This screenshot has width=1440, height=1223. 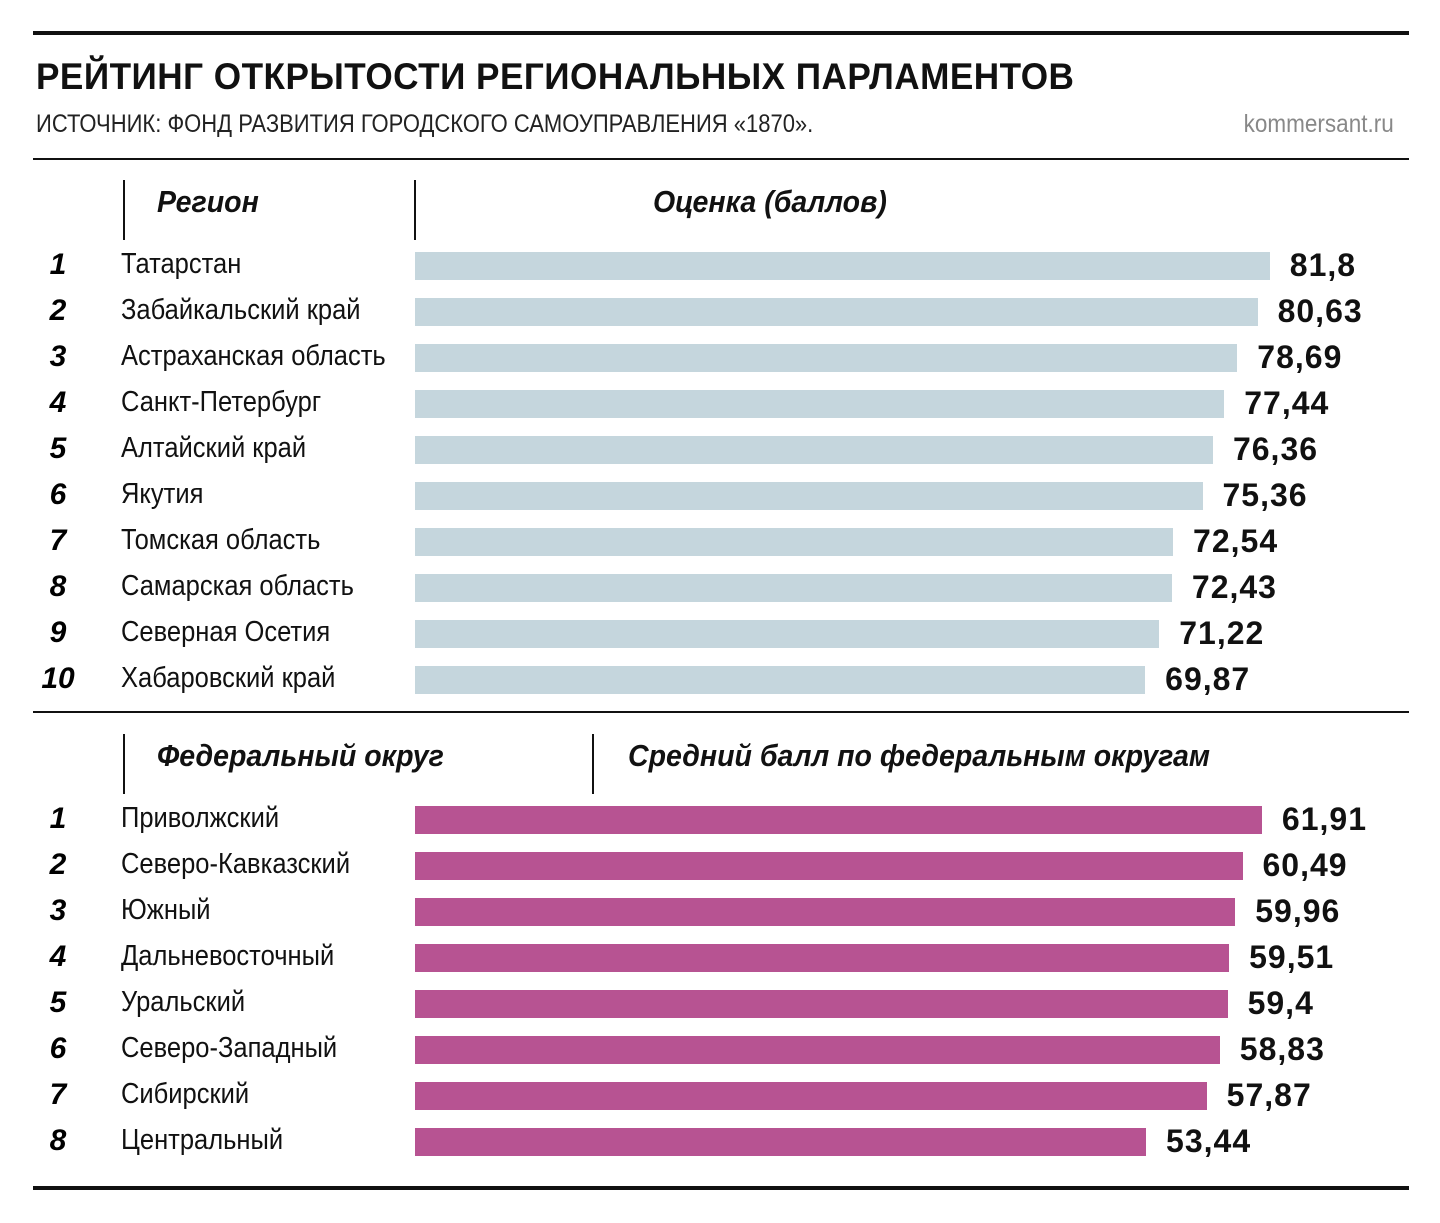 I want to click on category-label: Приволжский, so click(x=200, y=818).